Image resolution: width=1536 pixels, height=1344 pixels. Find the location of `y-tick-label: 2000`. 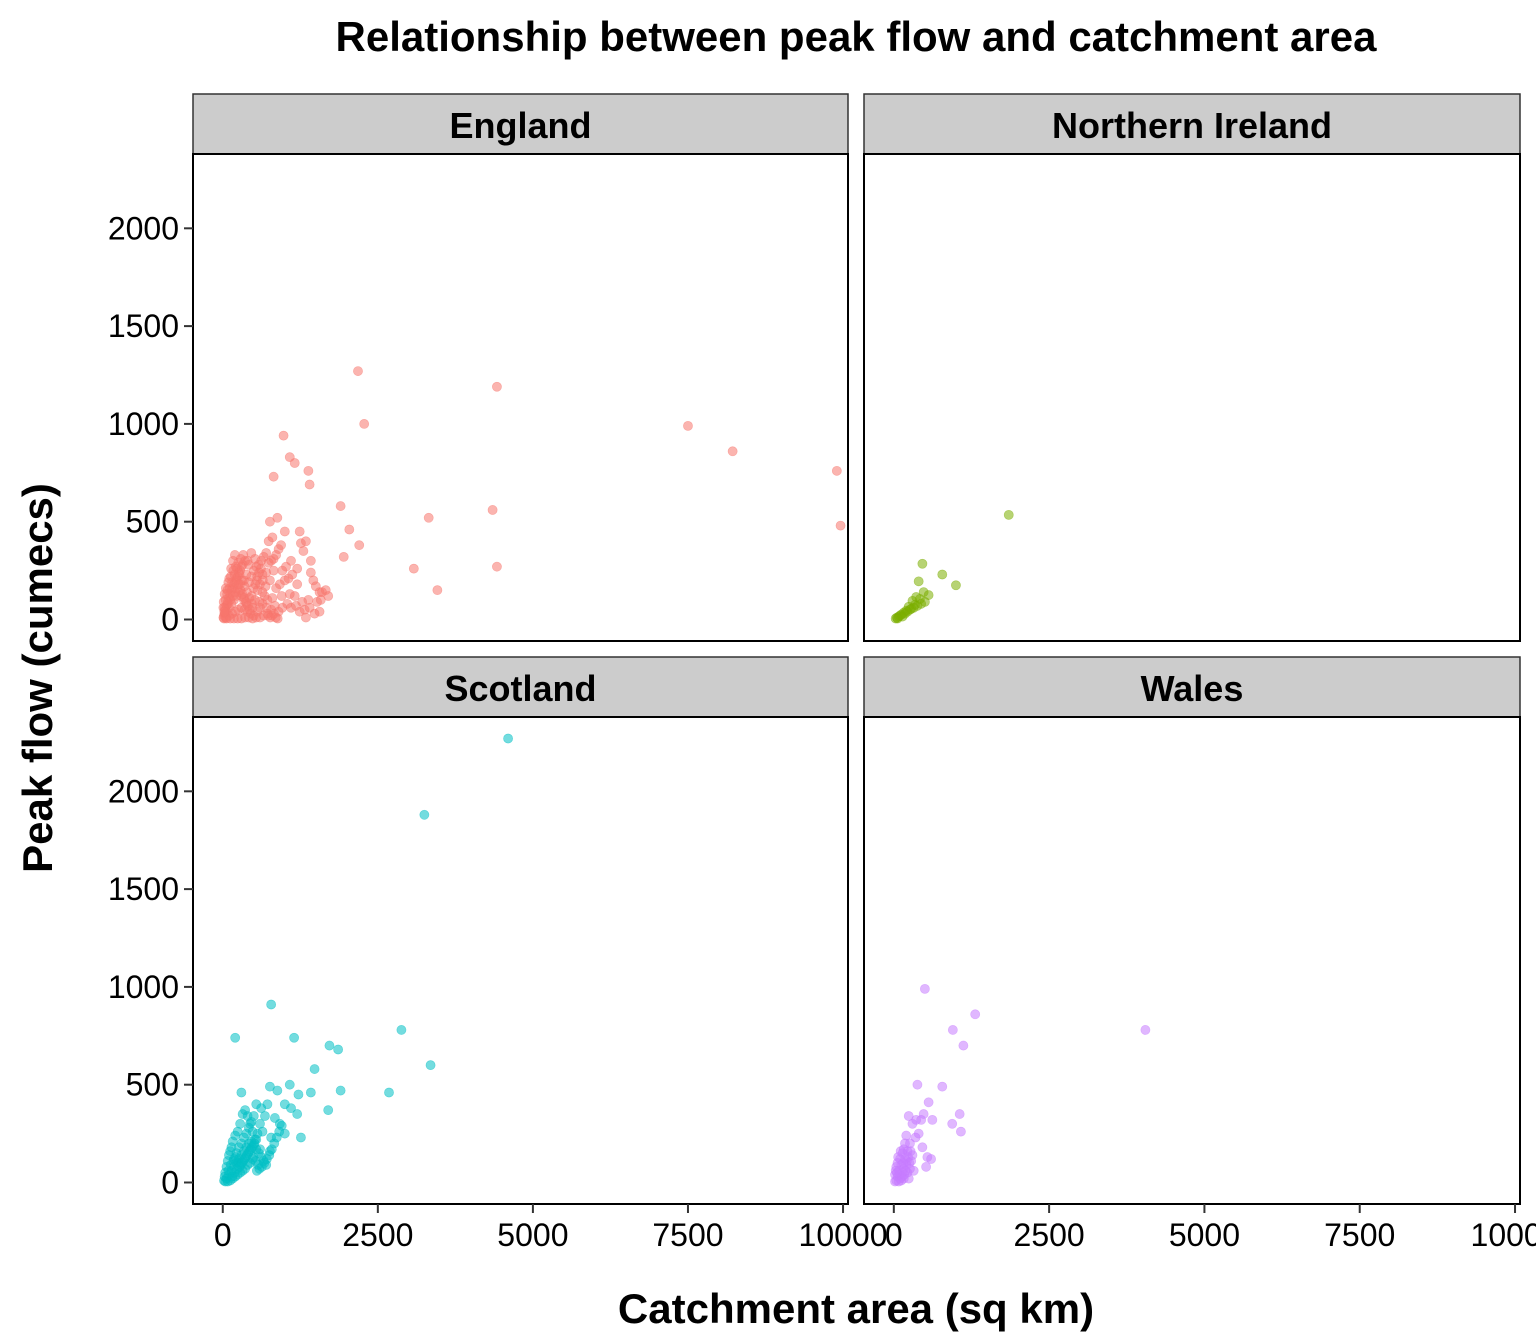

y-tick-label: 2000 is located at coordinates (143, 228).